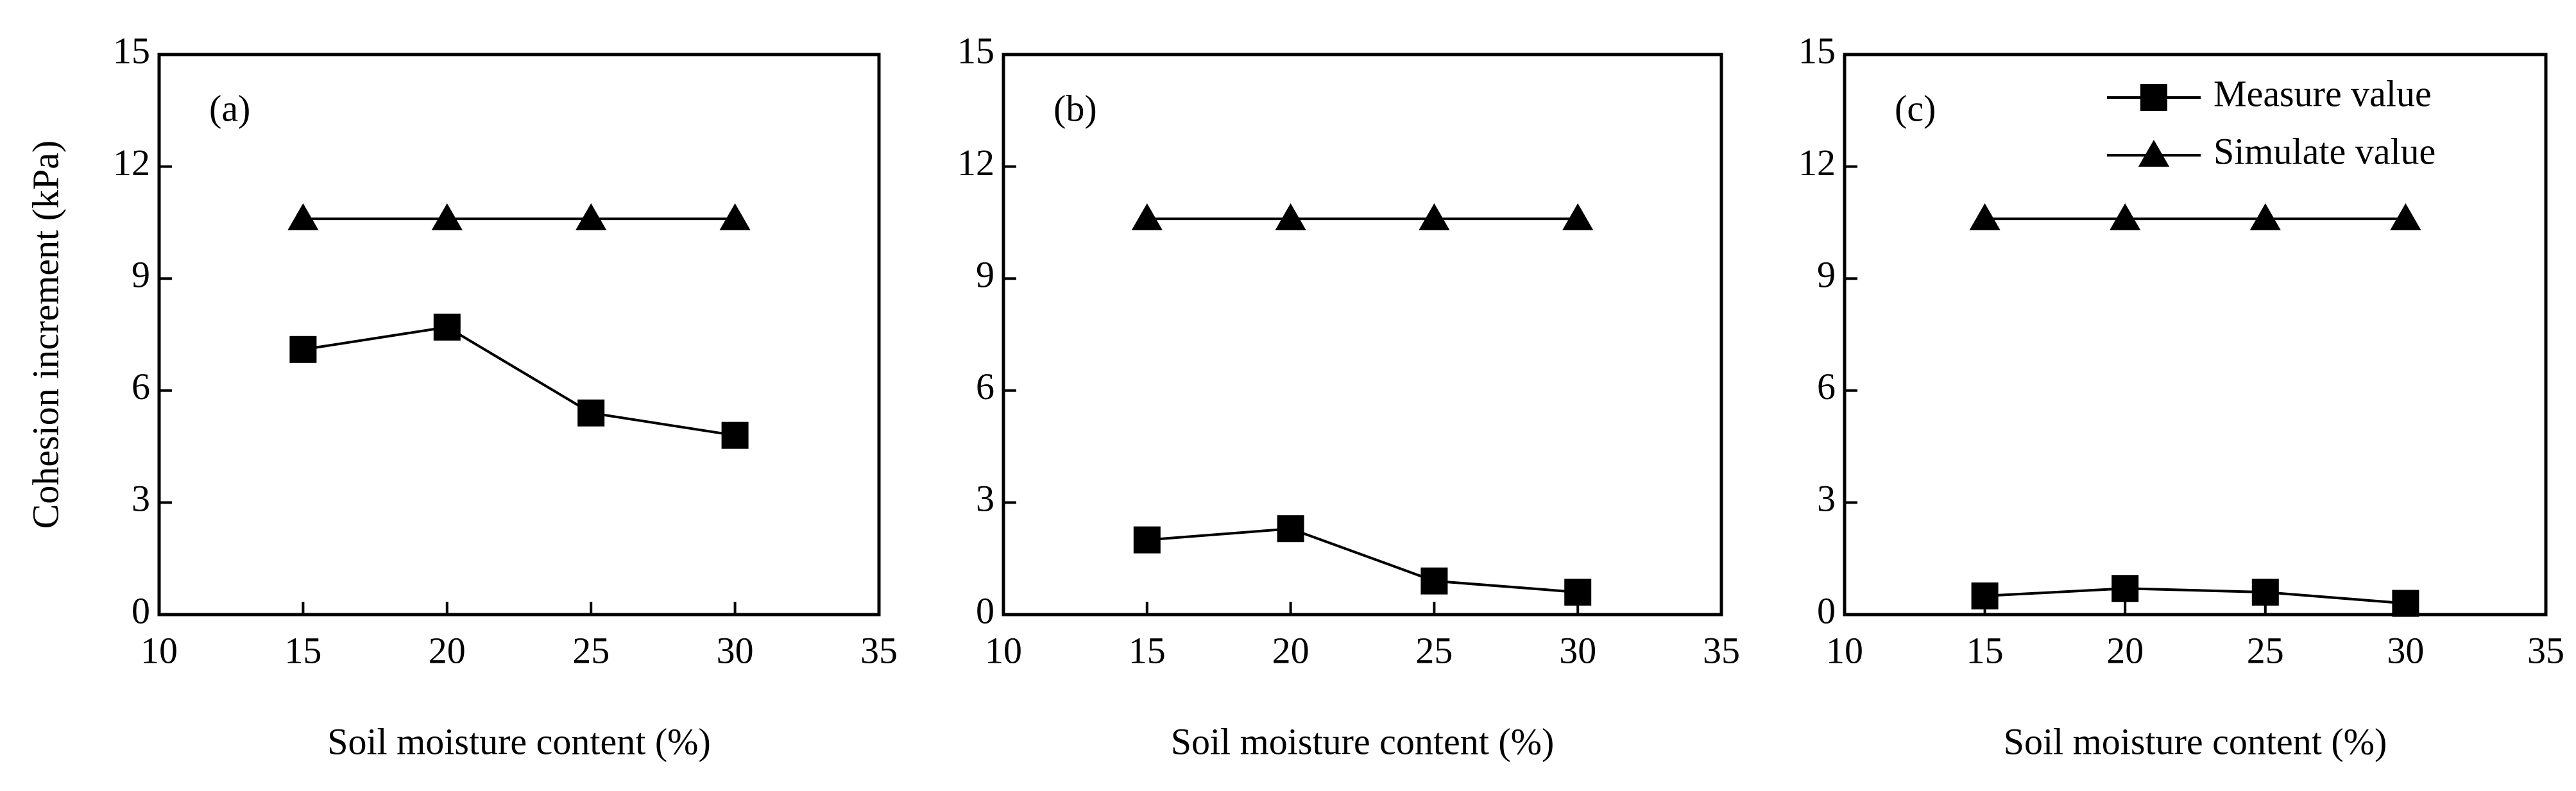 This screenshot has height=791, width=2576. I want to click on panel-label: (a), so click(230, 108).